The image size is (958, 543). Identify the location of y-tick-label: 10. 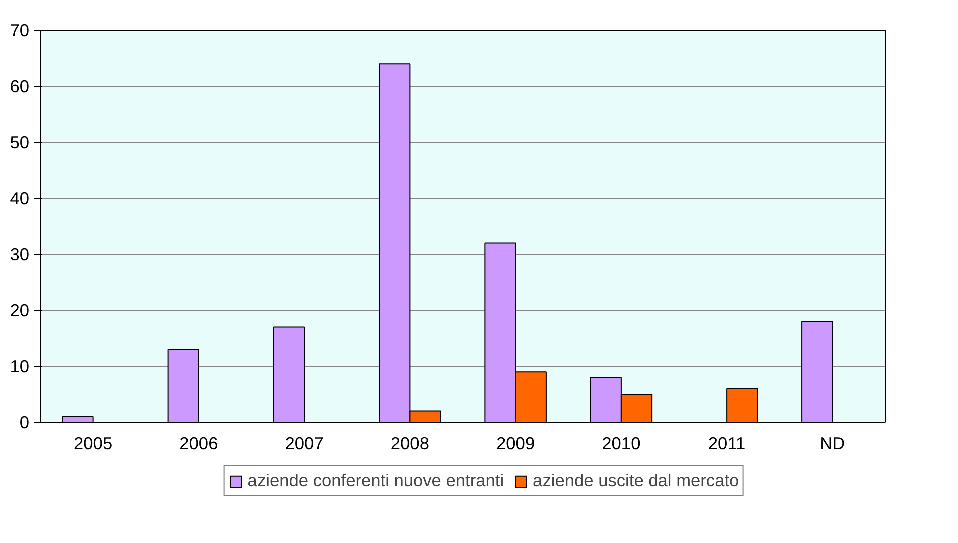
(20, 366).